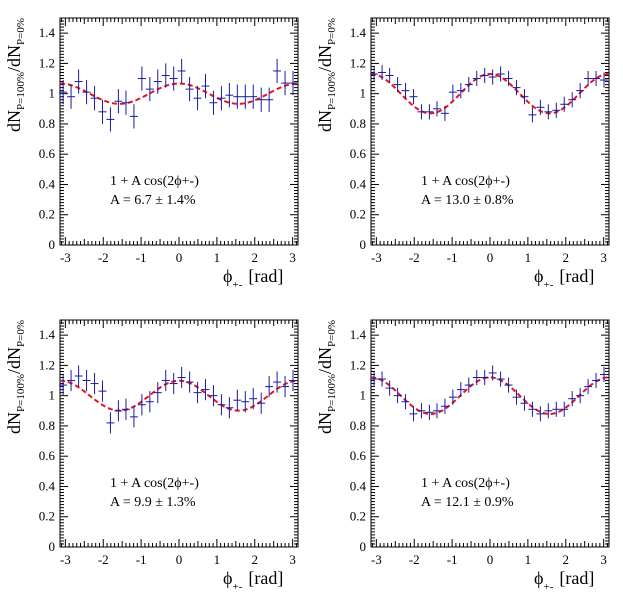 The width and height of the screenshot is (623, 608). Describe the element at coordinates (47, 516) in the screenshot. I see `panel-3-ytick-label: 0.2` at that location.